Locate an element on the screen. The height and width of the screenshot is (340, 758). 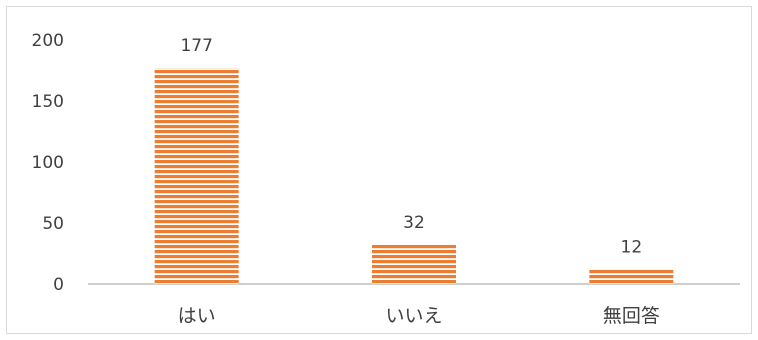
y-tick-label-2: 100 is located at coordinates (48, 163).